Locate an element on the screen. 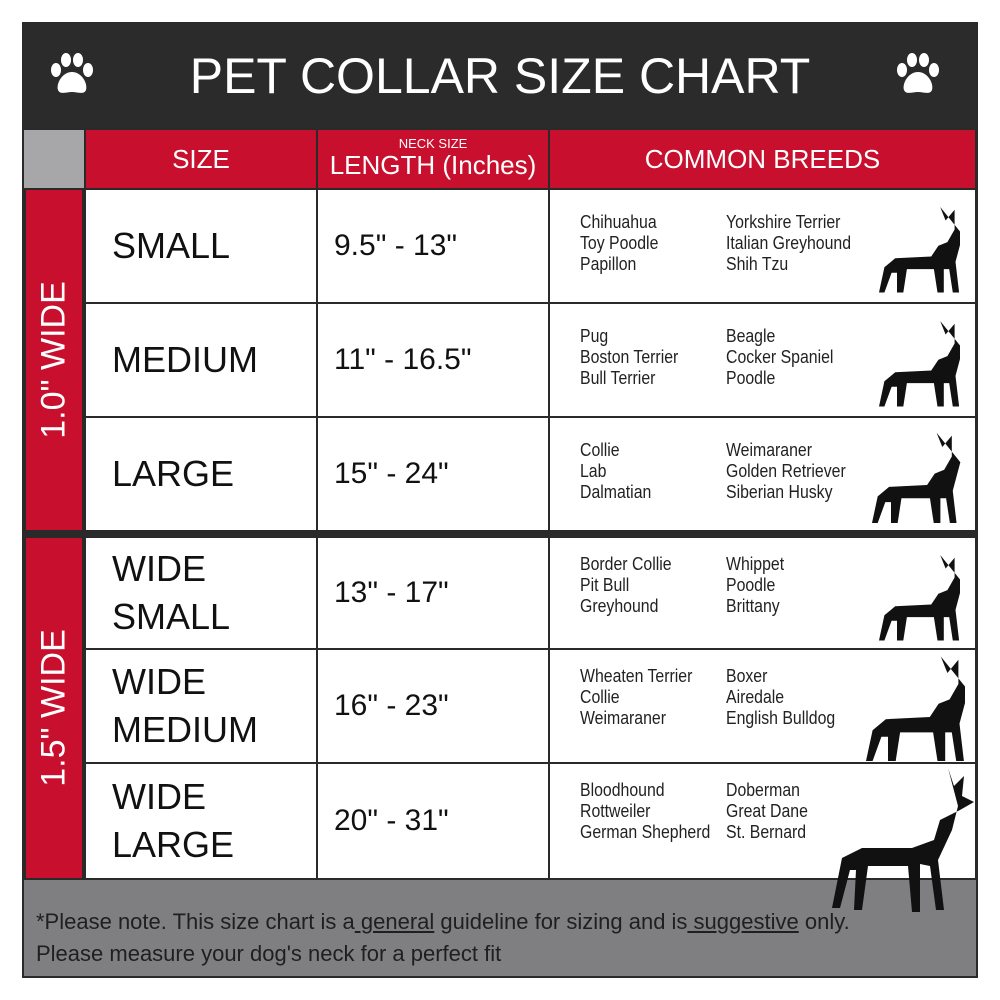 The width and height of the screenshot is (1000, 1000). note-text: guideline for sizing and is is located at coordinates (561, 921).